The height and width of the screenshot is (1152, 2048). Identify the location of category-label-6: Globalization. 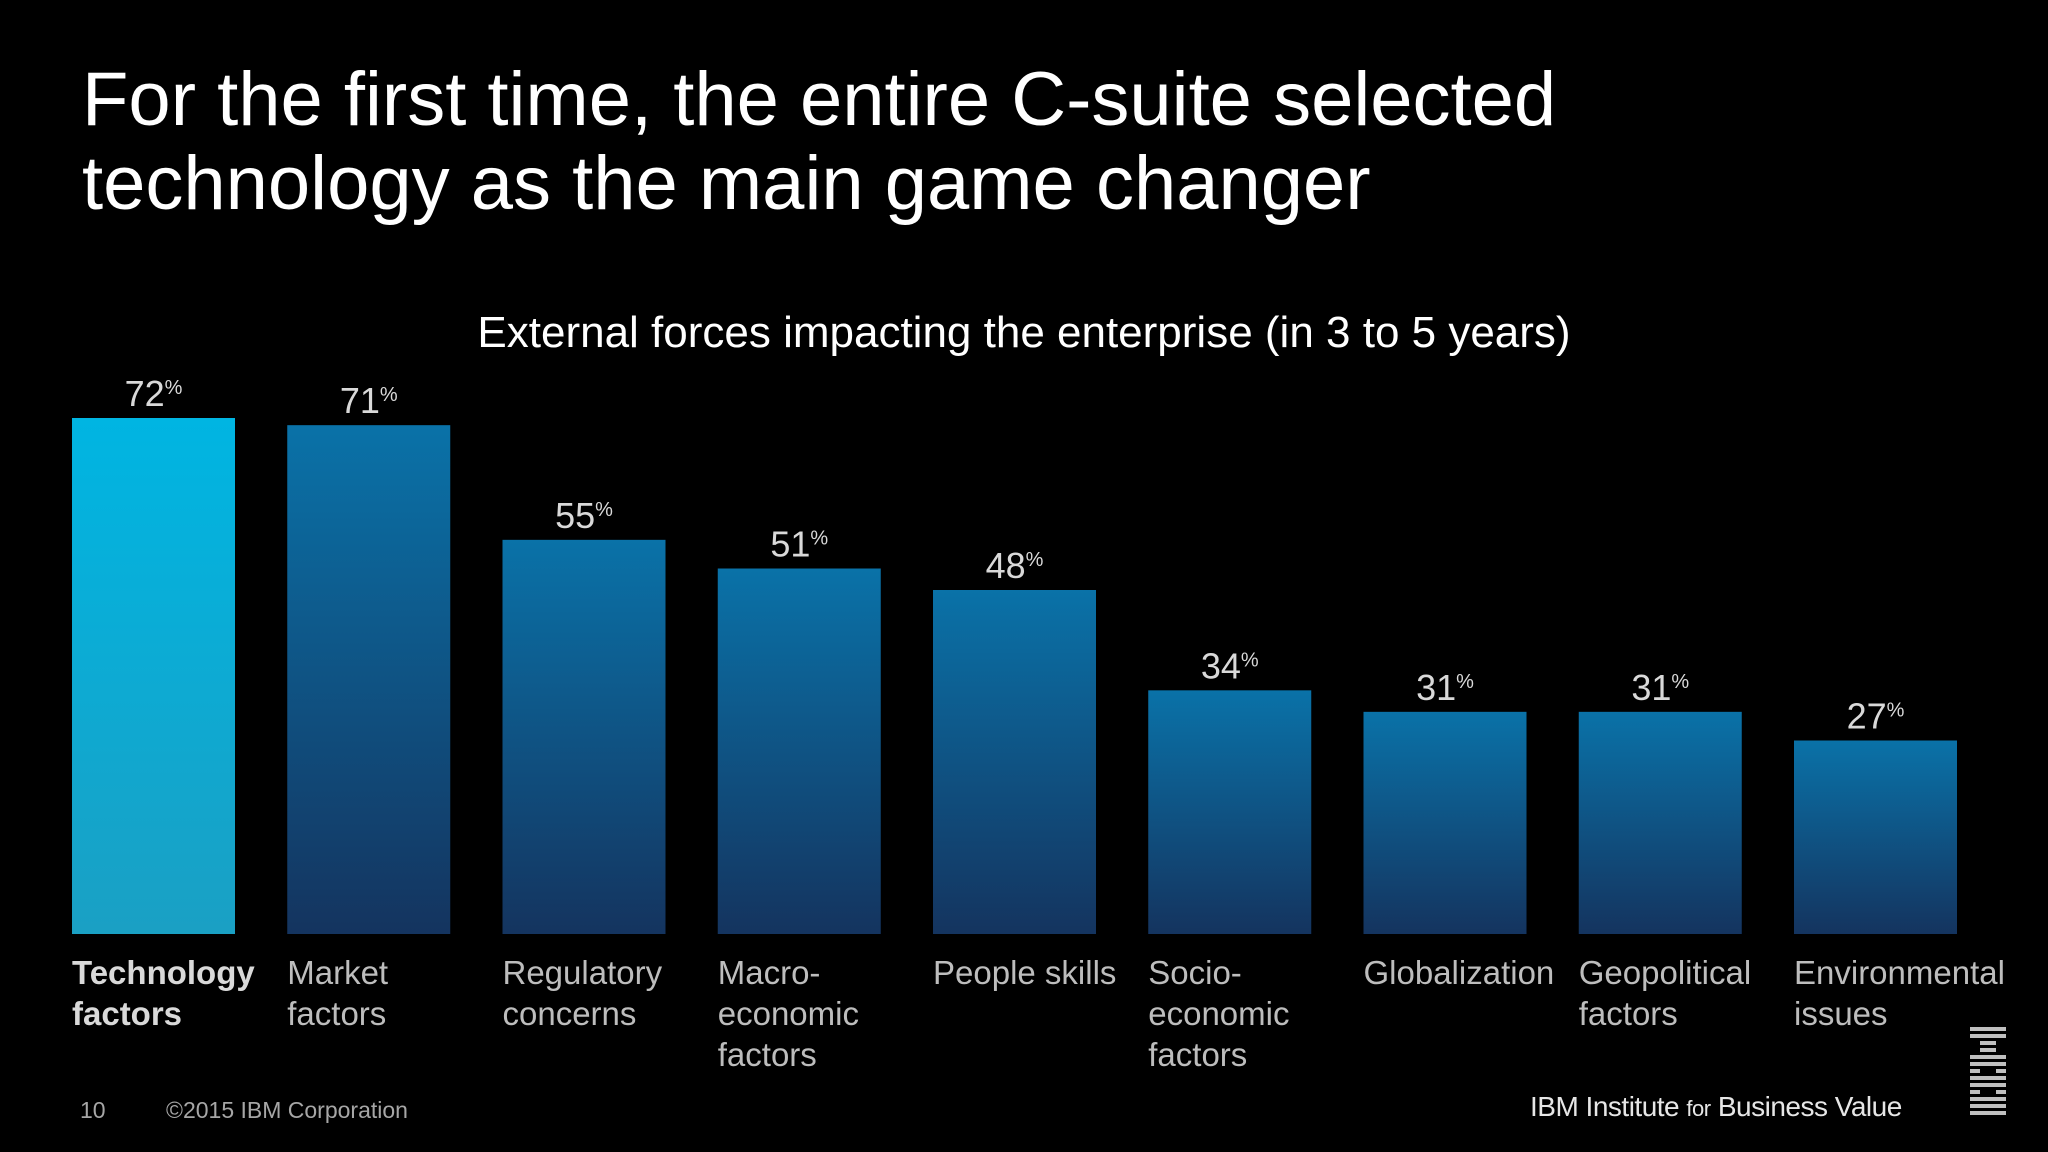
(1459, 972).